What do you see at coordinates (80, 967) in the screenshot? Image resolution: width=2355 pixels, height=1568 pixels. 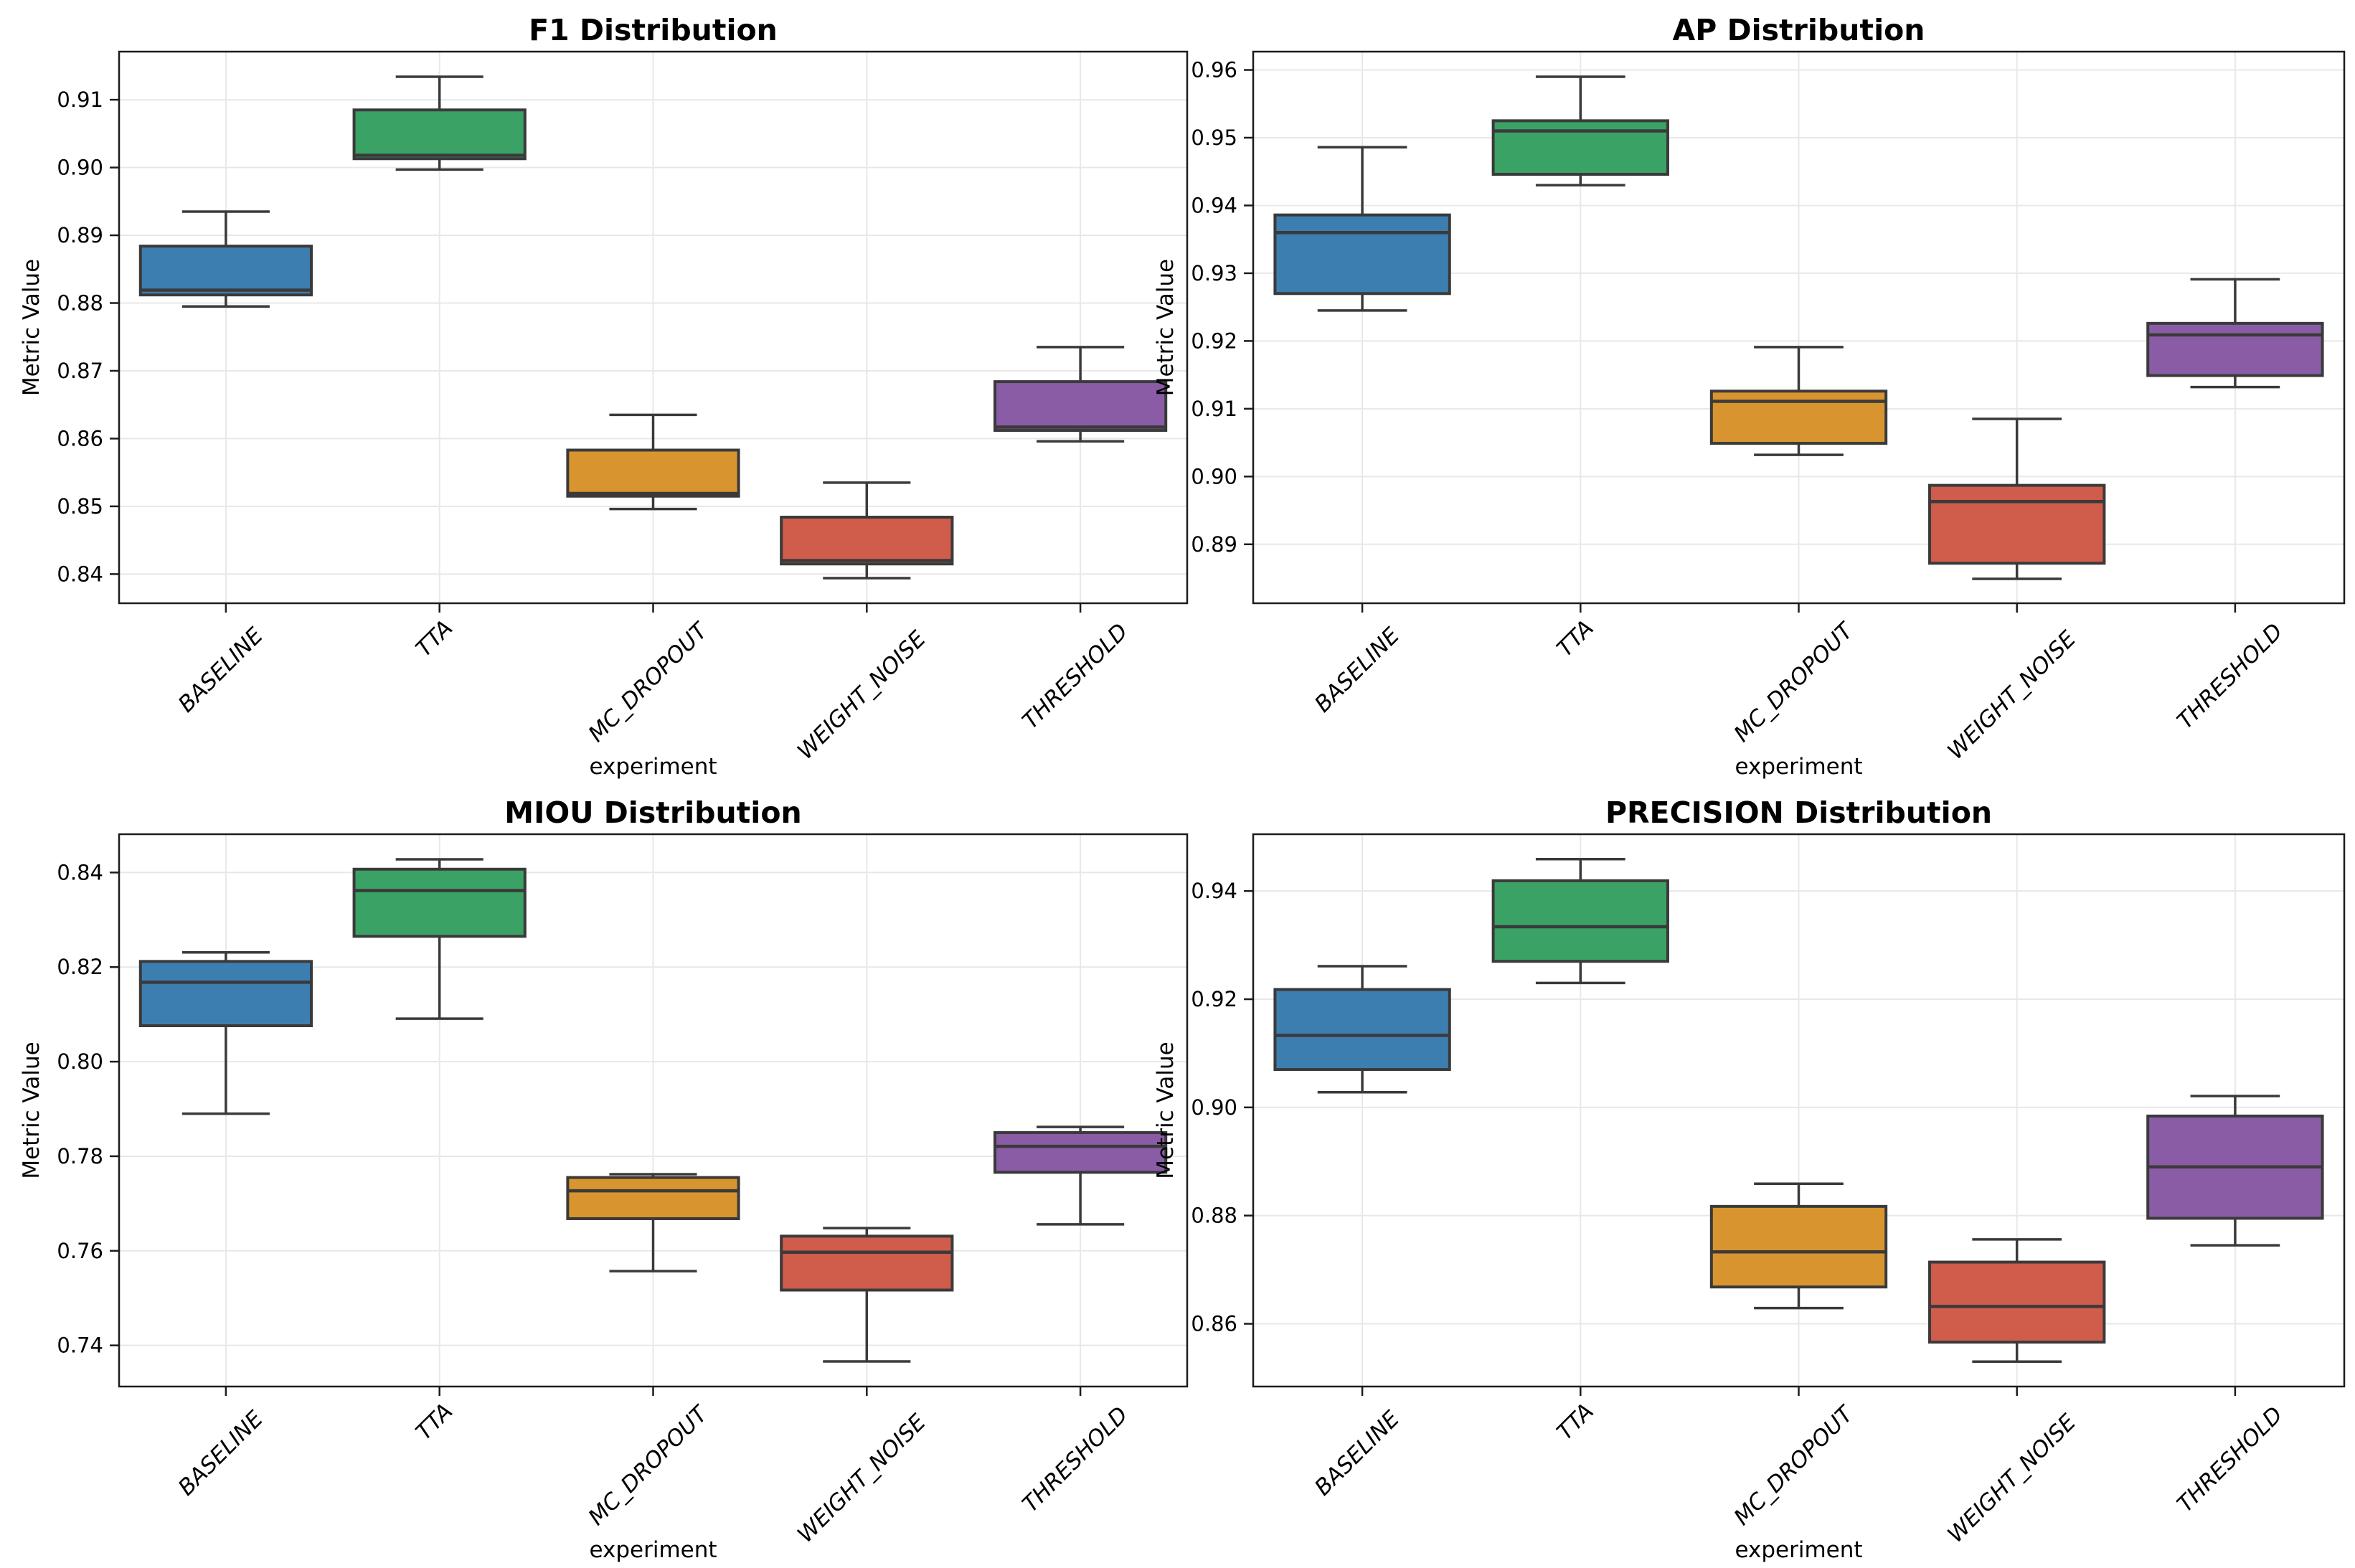 I see `y-tick-label: 0.82` at bounding box center [80, 967].